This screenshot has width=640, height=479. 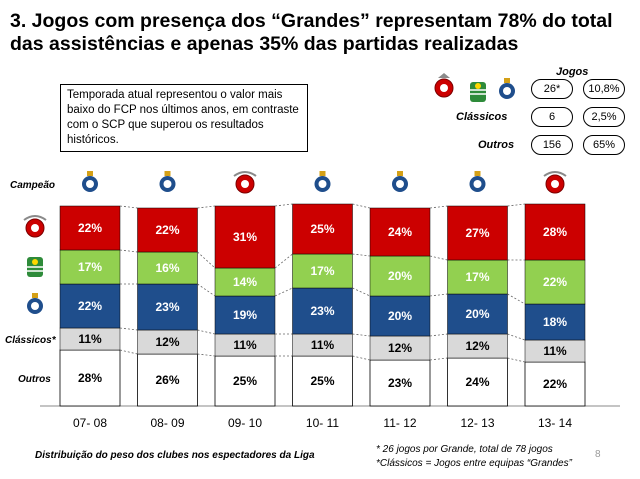 What do you see at coordinates (477, 314) in the screenshot?
I see `data-label-porto: 20%` at bounding box center [477, 314].